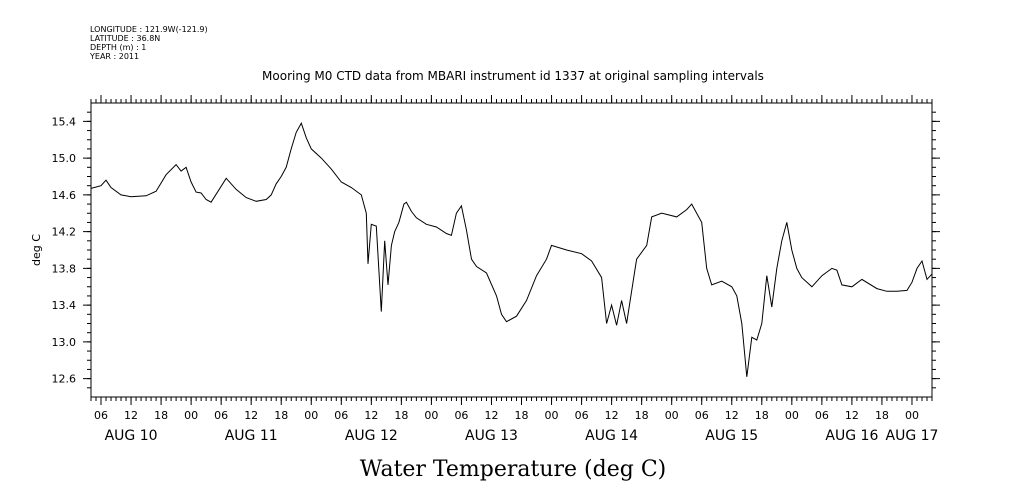  I want to click on x-day-label: AUG 15, so click(731, 436).